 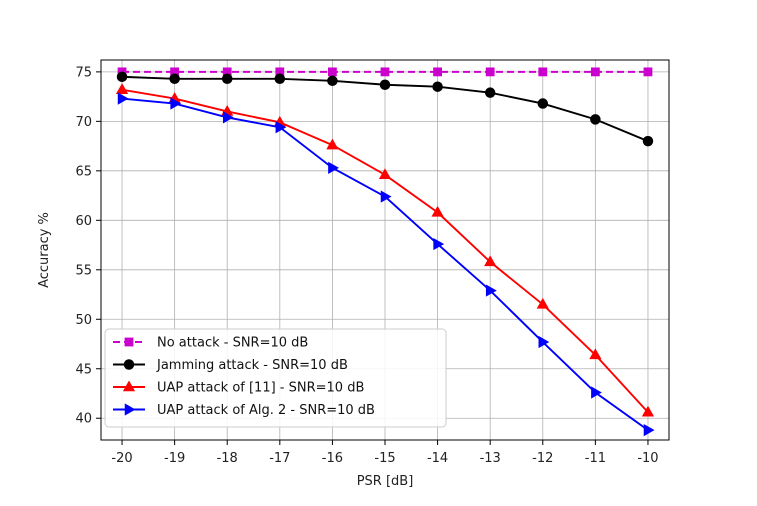 What do you see at coordinates (88, 246) in the screenshot?
I see `y-axis-ticks: 40 45 50 55 60 65 70 75` at bounding box center [88, 246].